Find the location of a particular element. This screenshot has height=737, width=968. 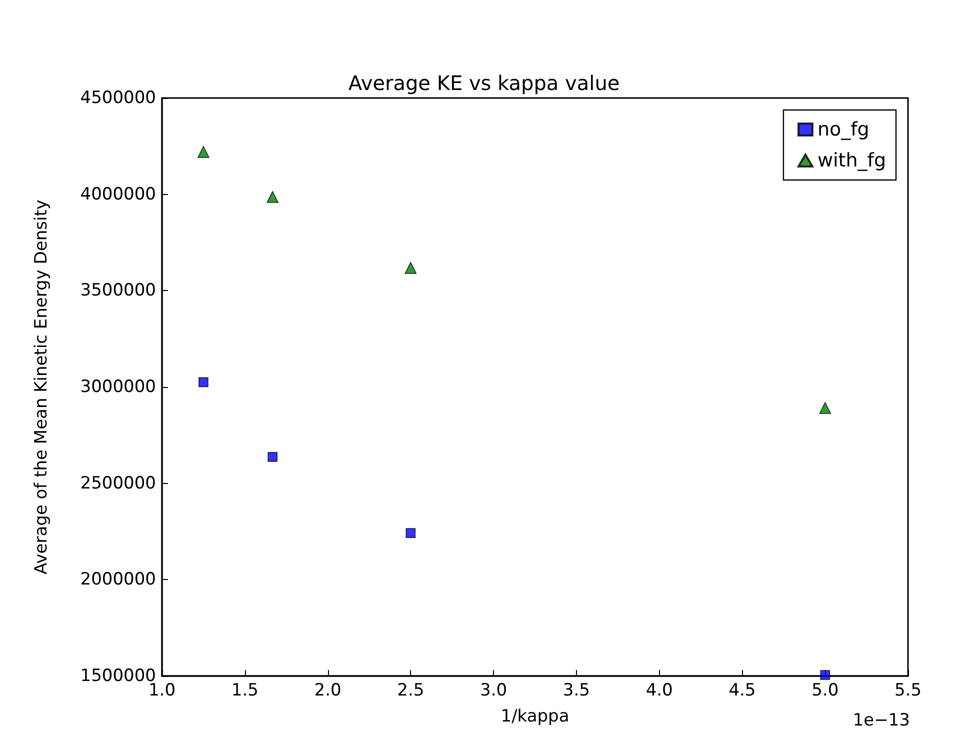

y-axis-title: Average of the Mean Kinetic Energy Density is located at coordinates (42, 387).